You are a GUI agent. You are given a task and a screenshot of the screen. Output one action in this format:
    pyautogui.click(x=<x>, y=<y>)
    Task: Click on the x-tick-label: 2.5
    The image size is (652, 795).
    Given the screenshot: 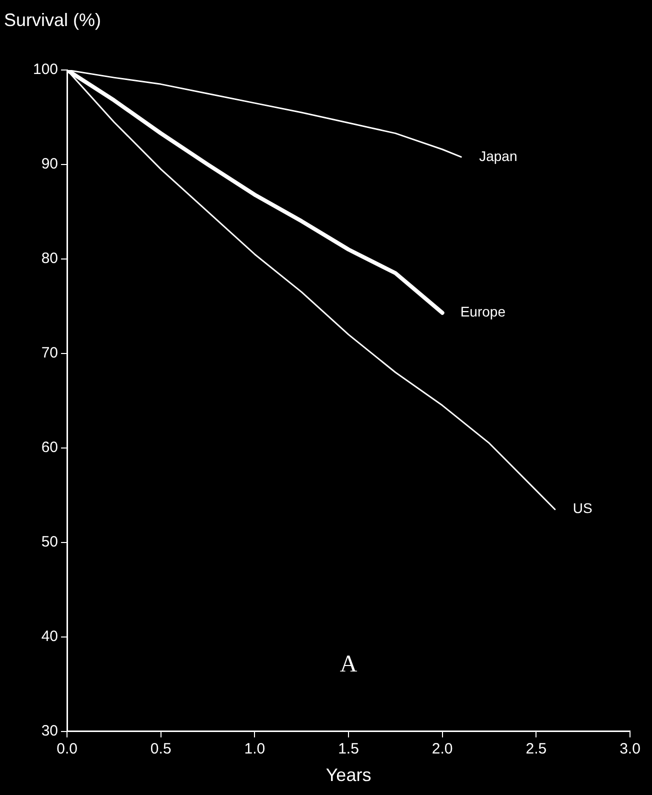 What is the action you would take?
    pyautogui.click(x=536, y=749)
    